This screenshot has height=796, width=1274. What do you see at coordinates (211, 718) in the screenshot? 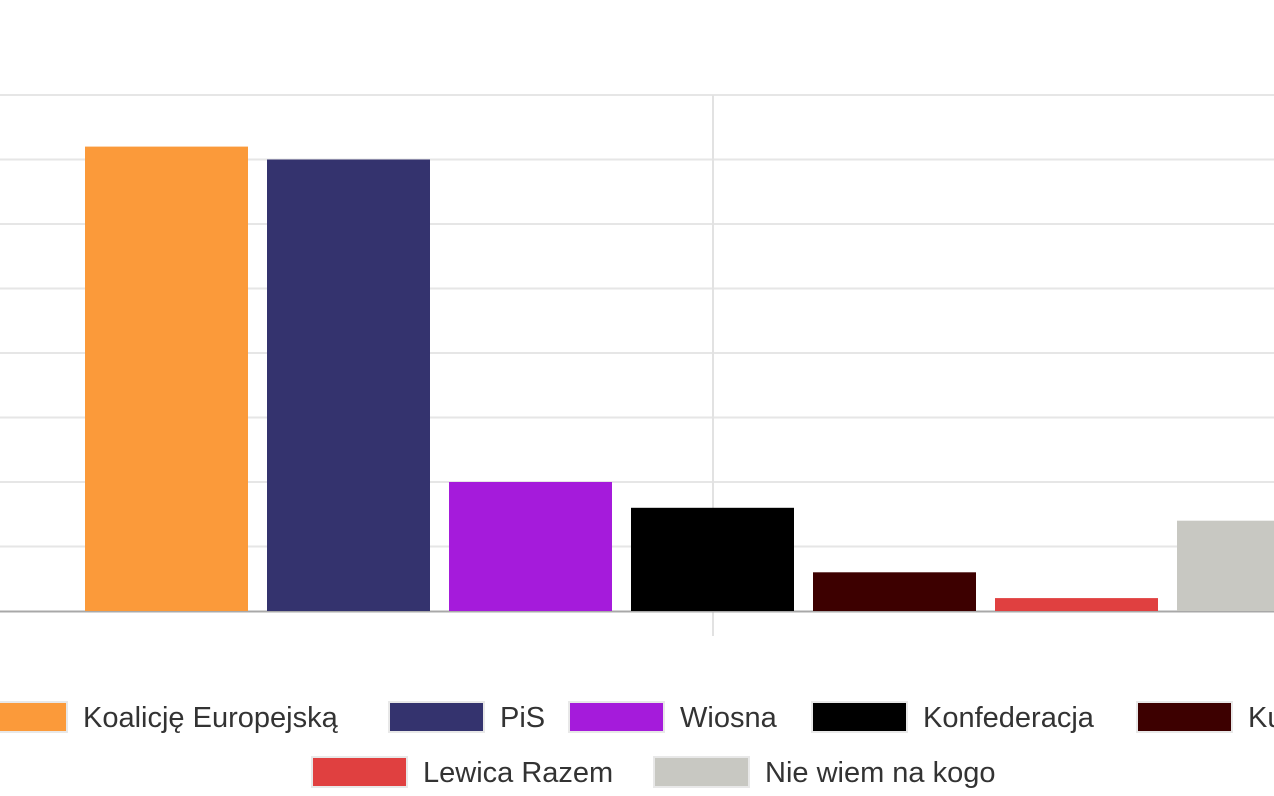
I see `legend-label: Koalicję Europejską` at bounding box center [211, 718].